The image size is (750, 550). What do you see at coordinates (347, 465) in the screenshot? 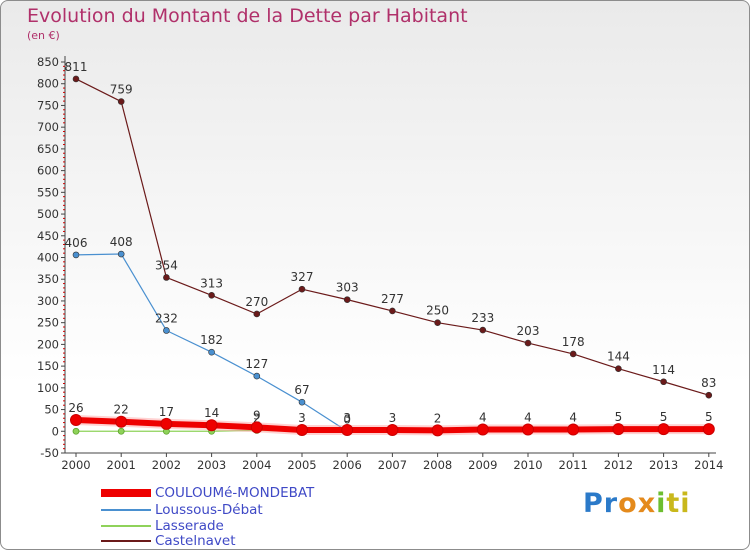
I see `x-tick-label: 2006` at bounding box center [347, 465].